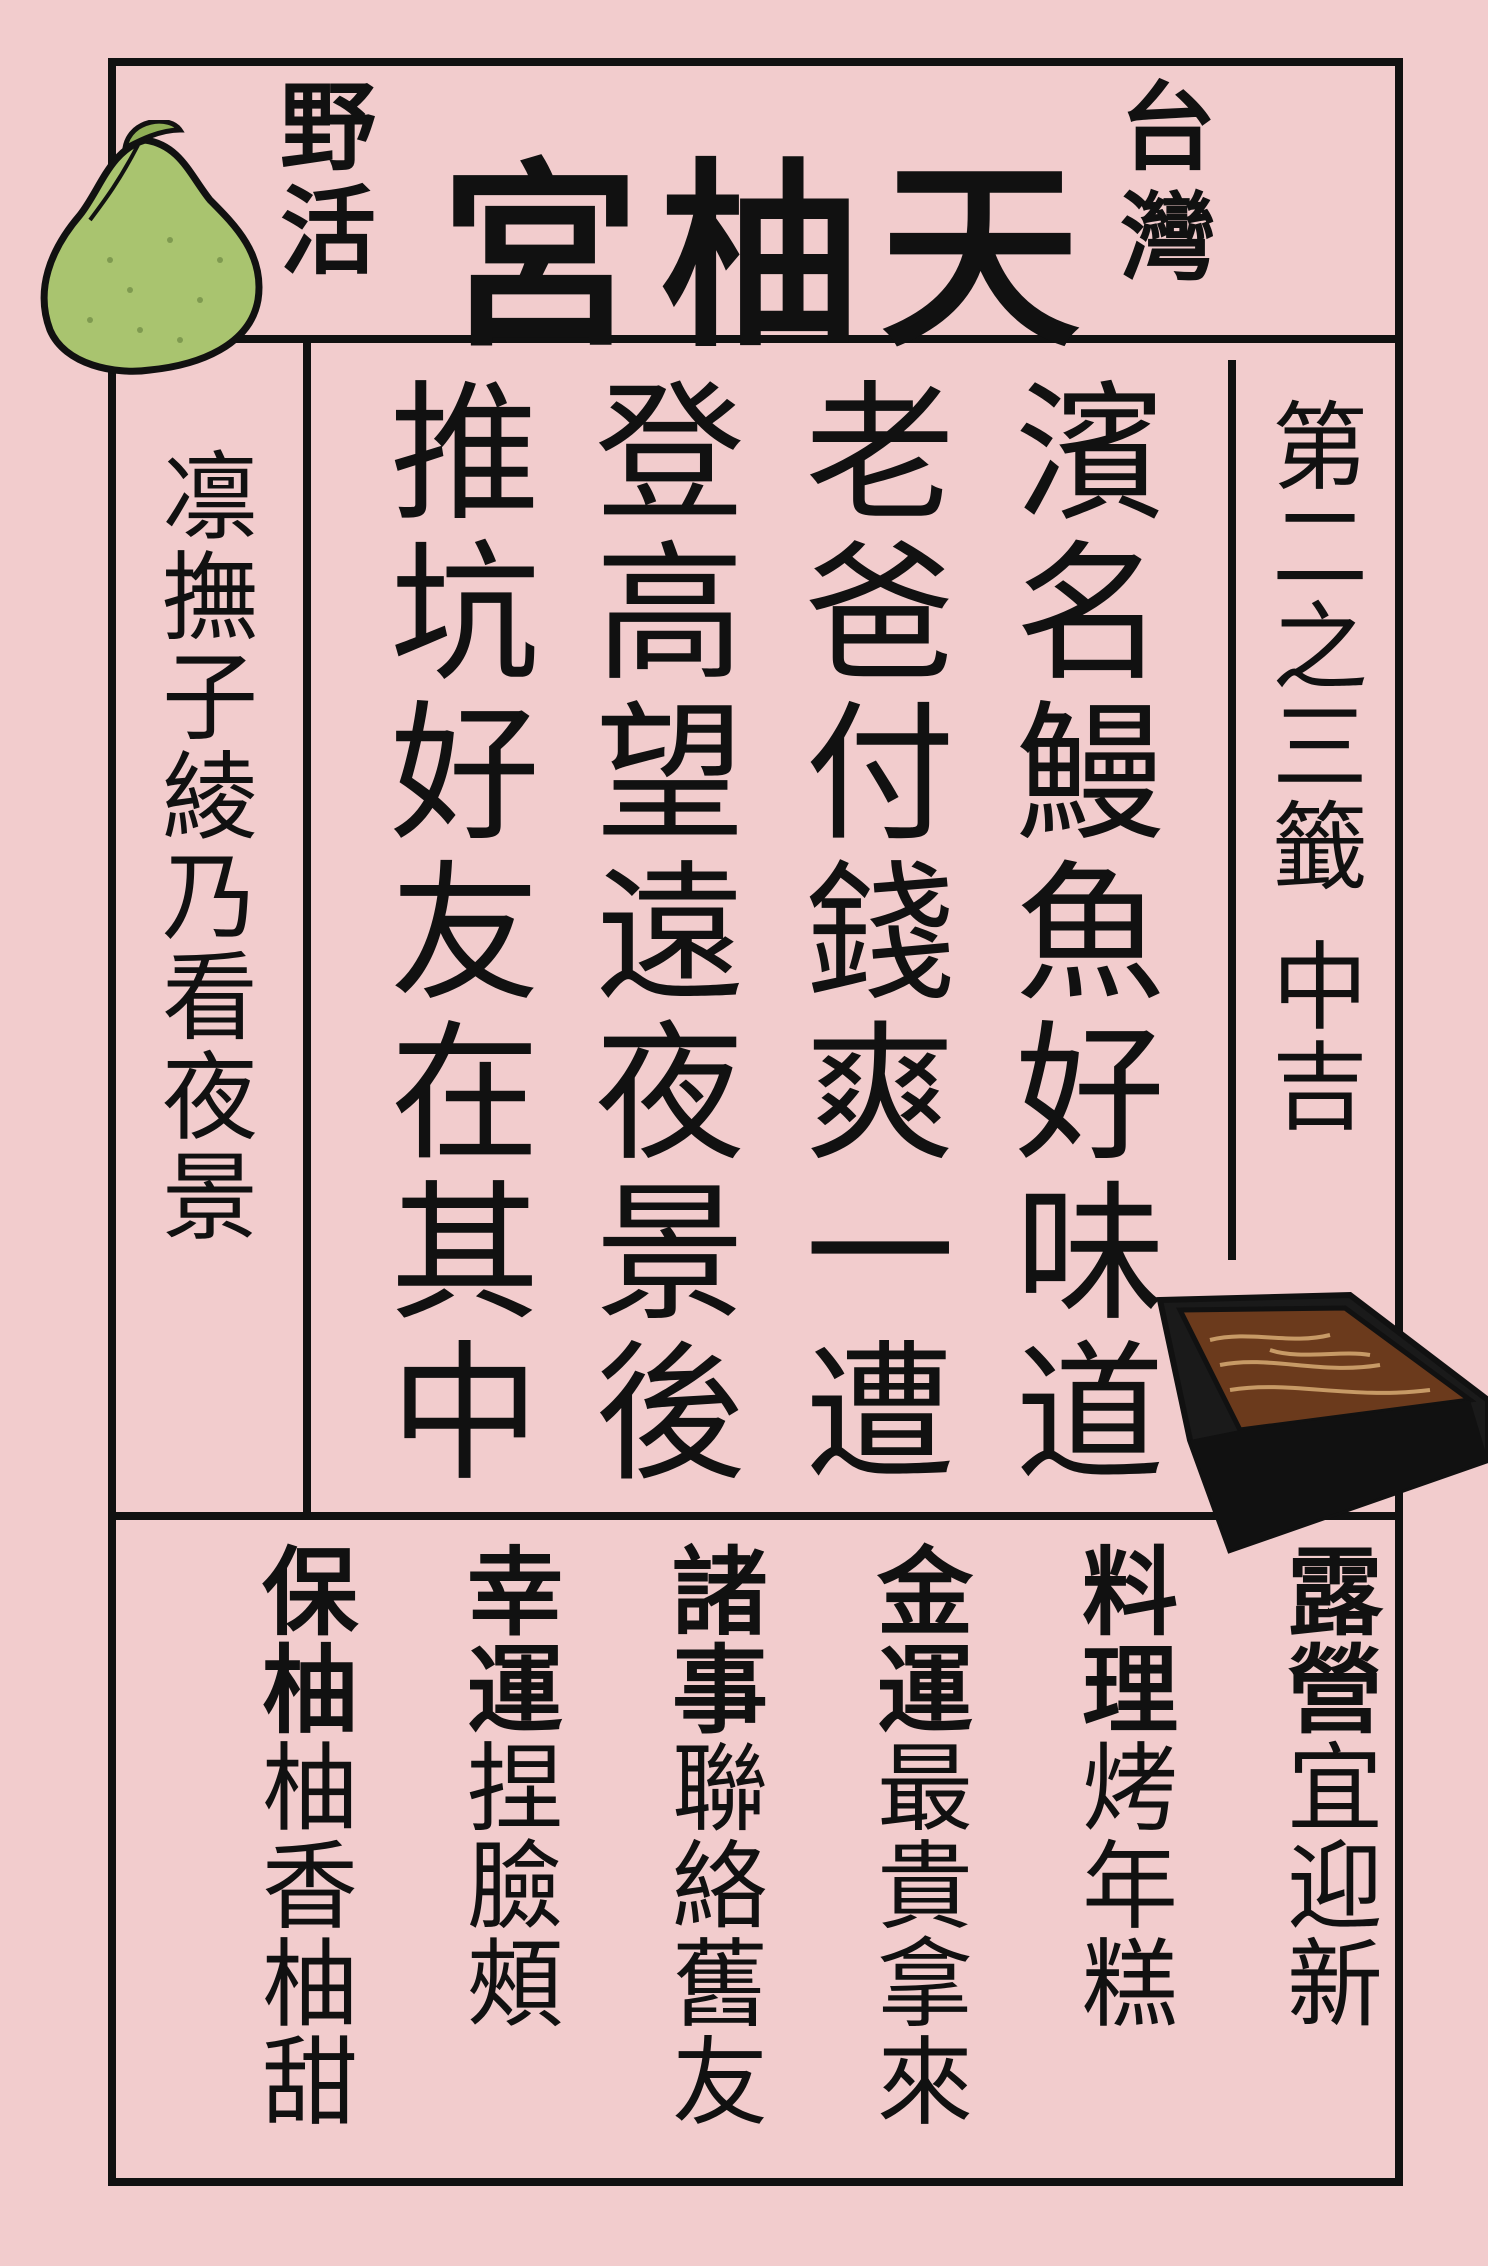 The width and height of the screenshot is (1488, 2266). I want to click on category-camping: 露 營 宜 迎 新, so click(1335, 1790).